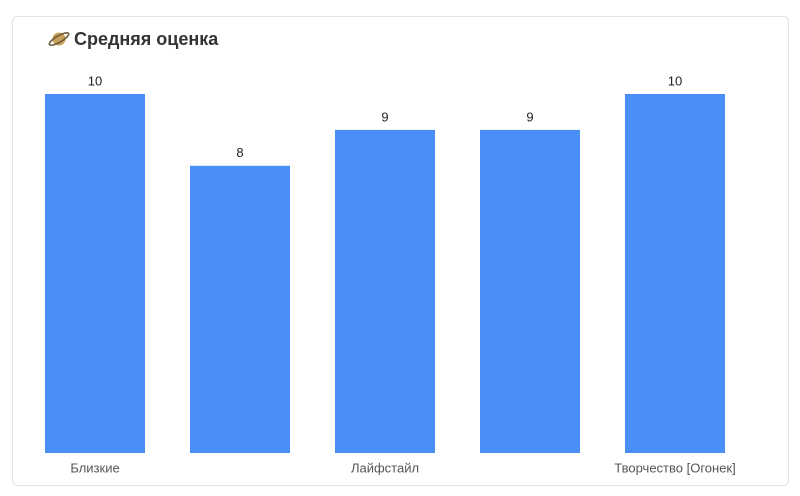 This screenshot has height=496, width=800. Describe the element at coordinates (385, 467) in the screenshot. I see `x-tick-label: Лайфстайл` at that location.